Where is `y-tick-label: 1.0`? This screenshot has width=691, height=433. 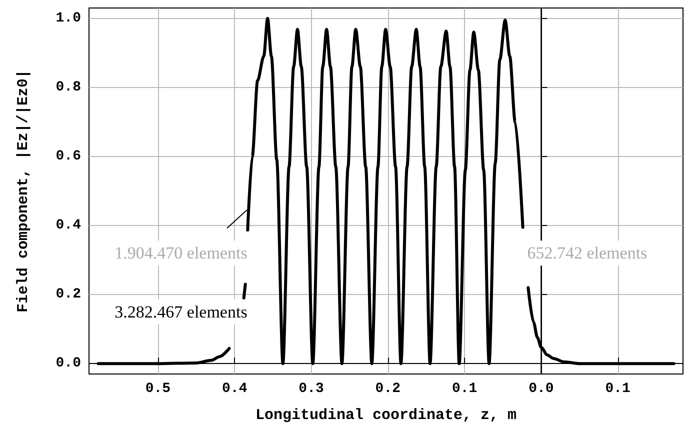
y-tick-label: 1.0 is located at coordinates (68, 18).